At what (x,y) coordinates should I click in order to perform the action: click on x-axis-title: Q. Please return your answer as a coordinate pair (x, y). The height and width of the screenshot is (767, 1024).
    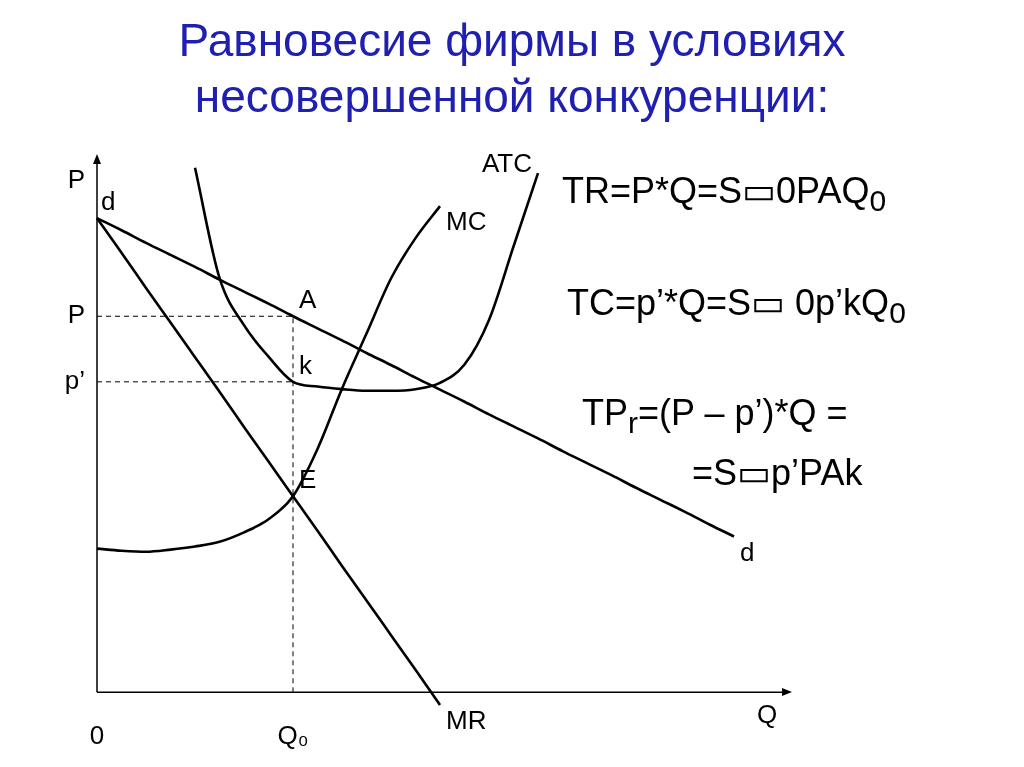
    Looking at the image, I should click on (767, 714).